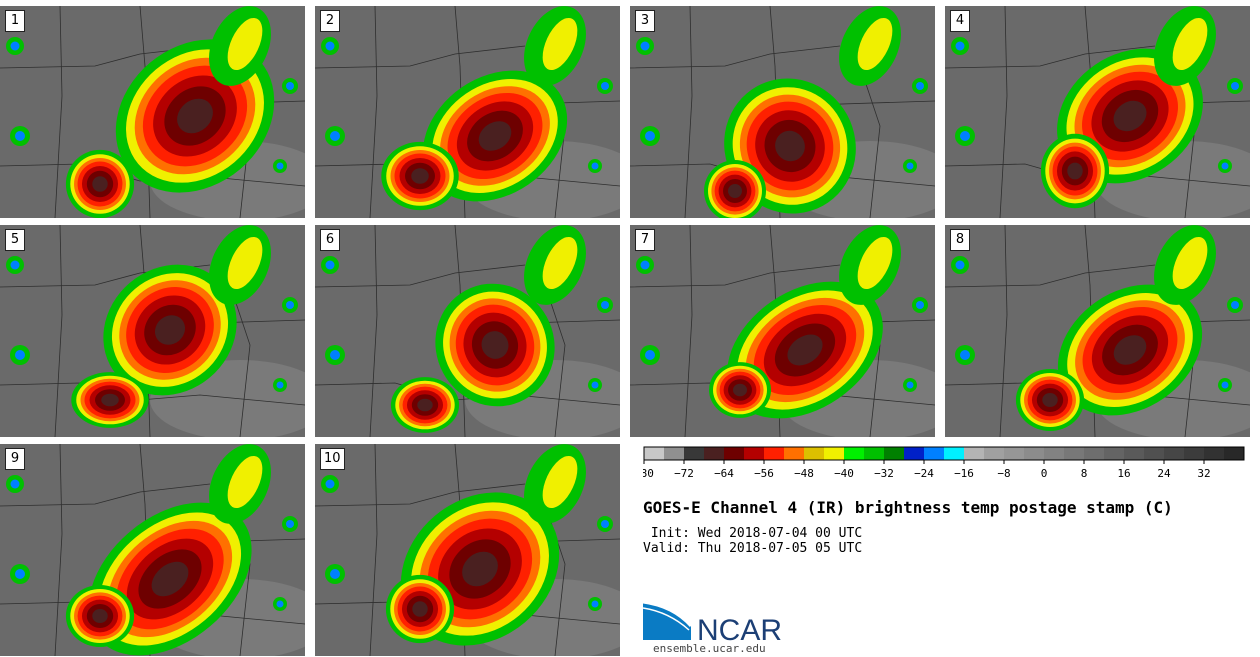  What do you see at coordinates (712, 621) in the screenshot?
I see `ncar-logo: NCAR` at bounding box center [712, 621].